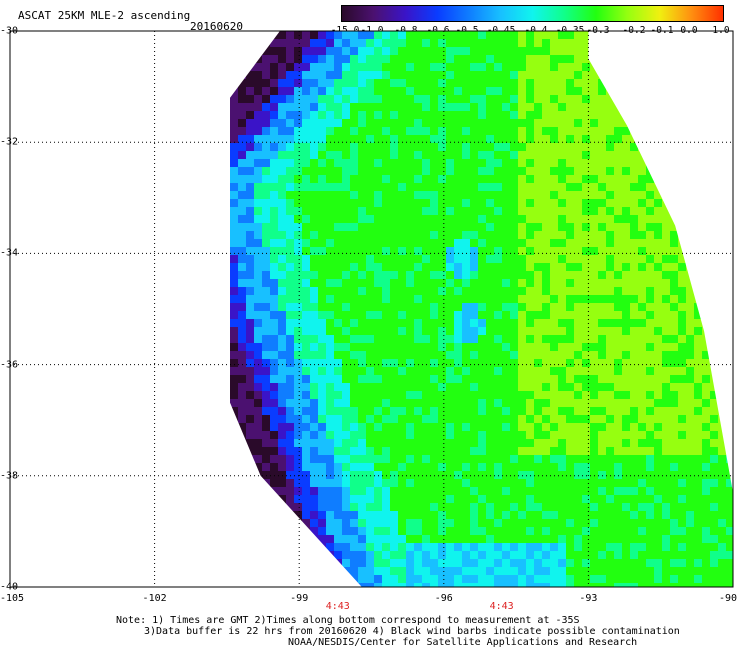 The height and width of the screenshot is (650, 740). Describe the element at coordinates (154, 598) in the screenshot. I see `longitude-label: -102` at that location.